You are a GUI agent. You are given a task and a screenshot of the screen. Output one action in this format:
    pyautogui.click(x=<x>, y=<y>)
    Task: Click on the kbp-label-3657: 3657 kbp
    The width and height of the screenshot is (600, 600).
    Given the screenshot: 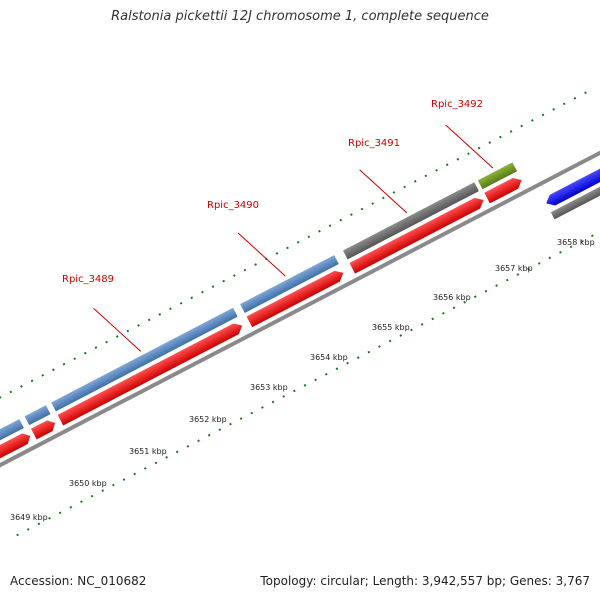 What is the action you would take?
    pyautogui.click(x=514, y=268)
    